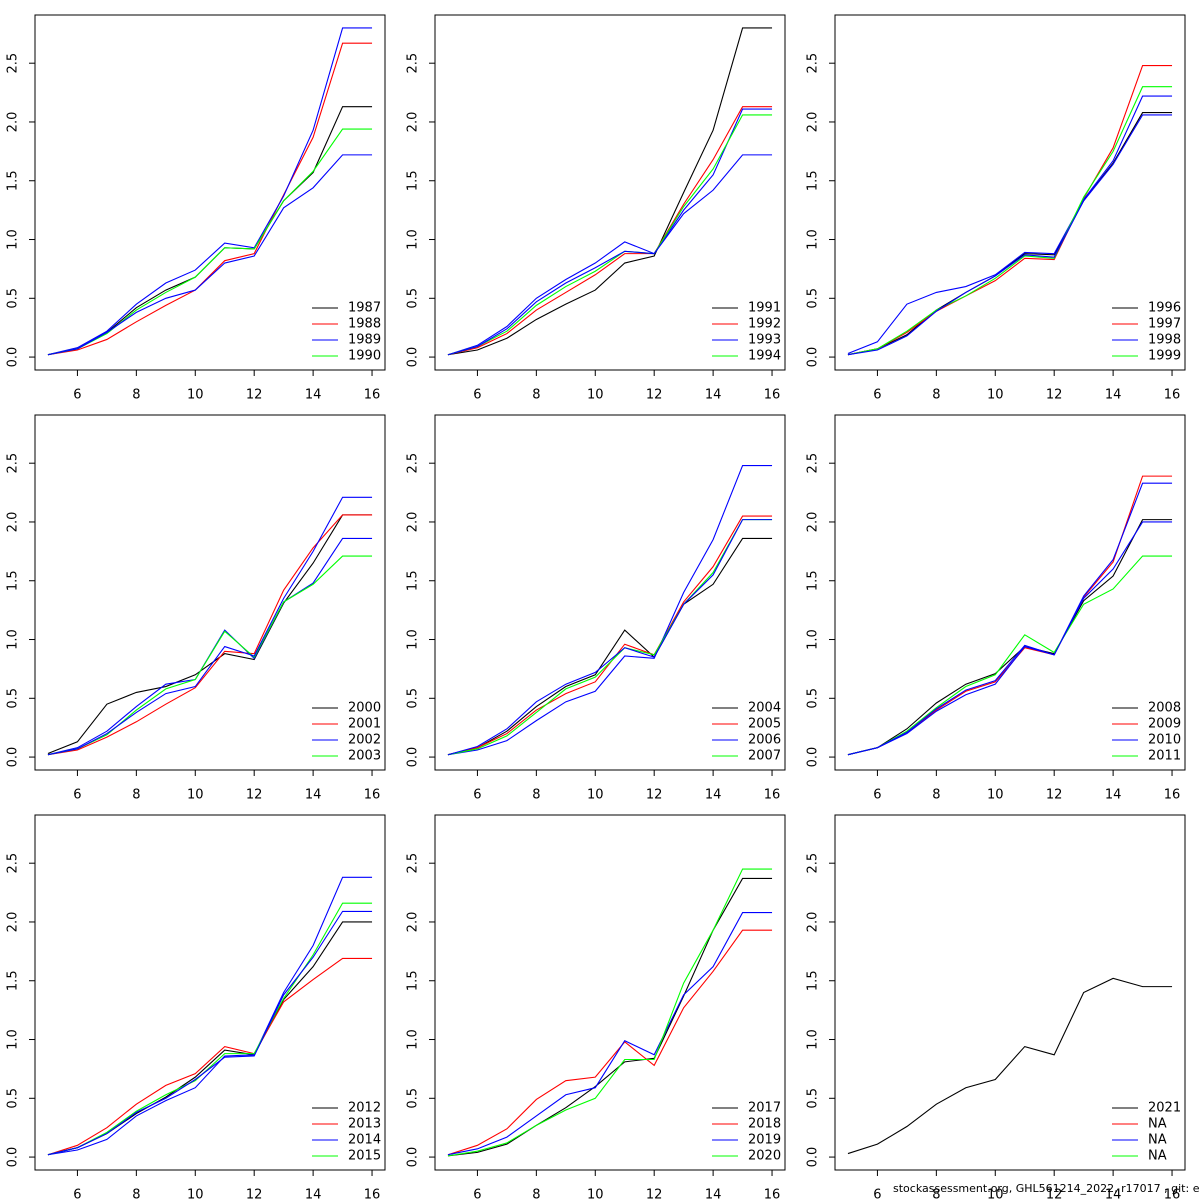 This screenshot has width=1200, height=1200. Describe the element at coordinates (764, 308) in the screenshot. I see `legend-label: 1991` at that location.